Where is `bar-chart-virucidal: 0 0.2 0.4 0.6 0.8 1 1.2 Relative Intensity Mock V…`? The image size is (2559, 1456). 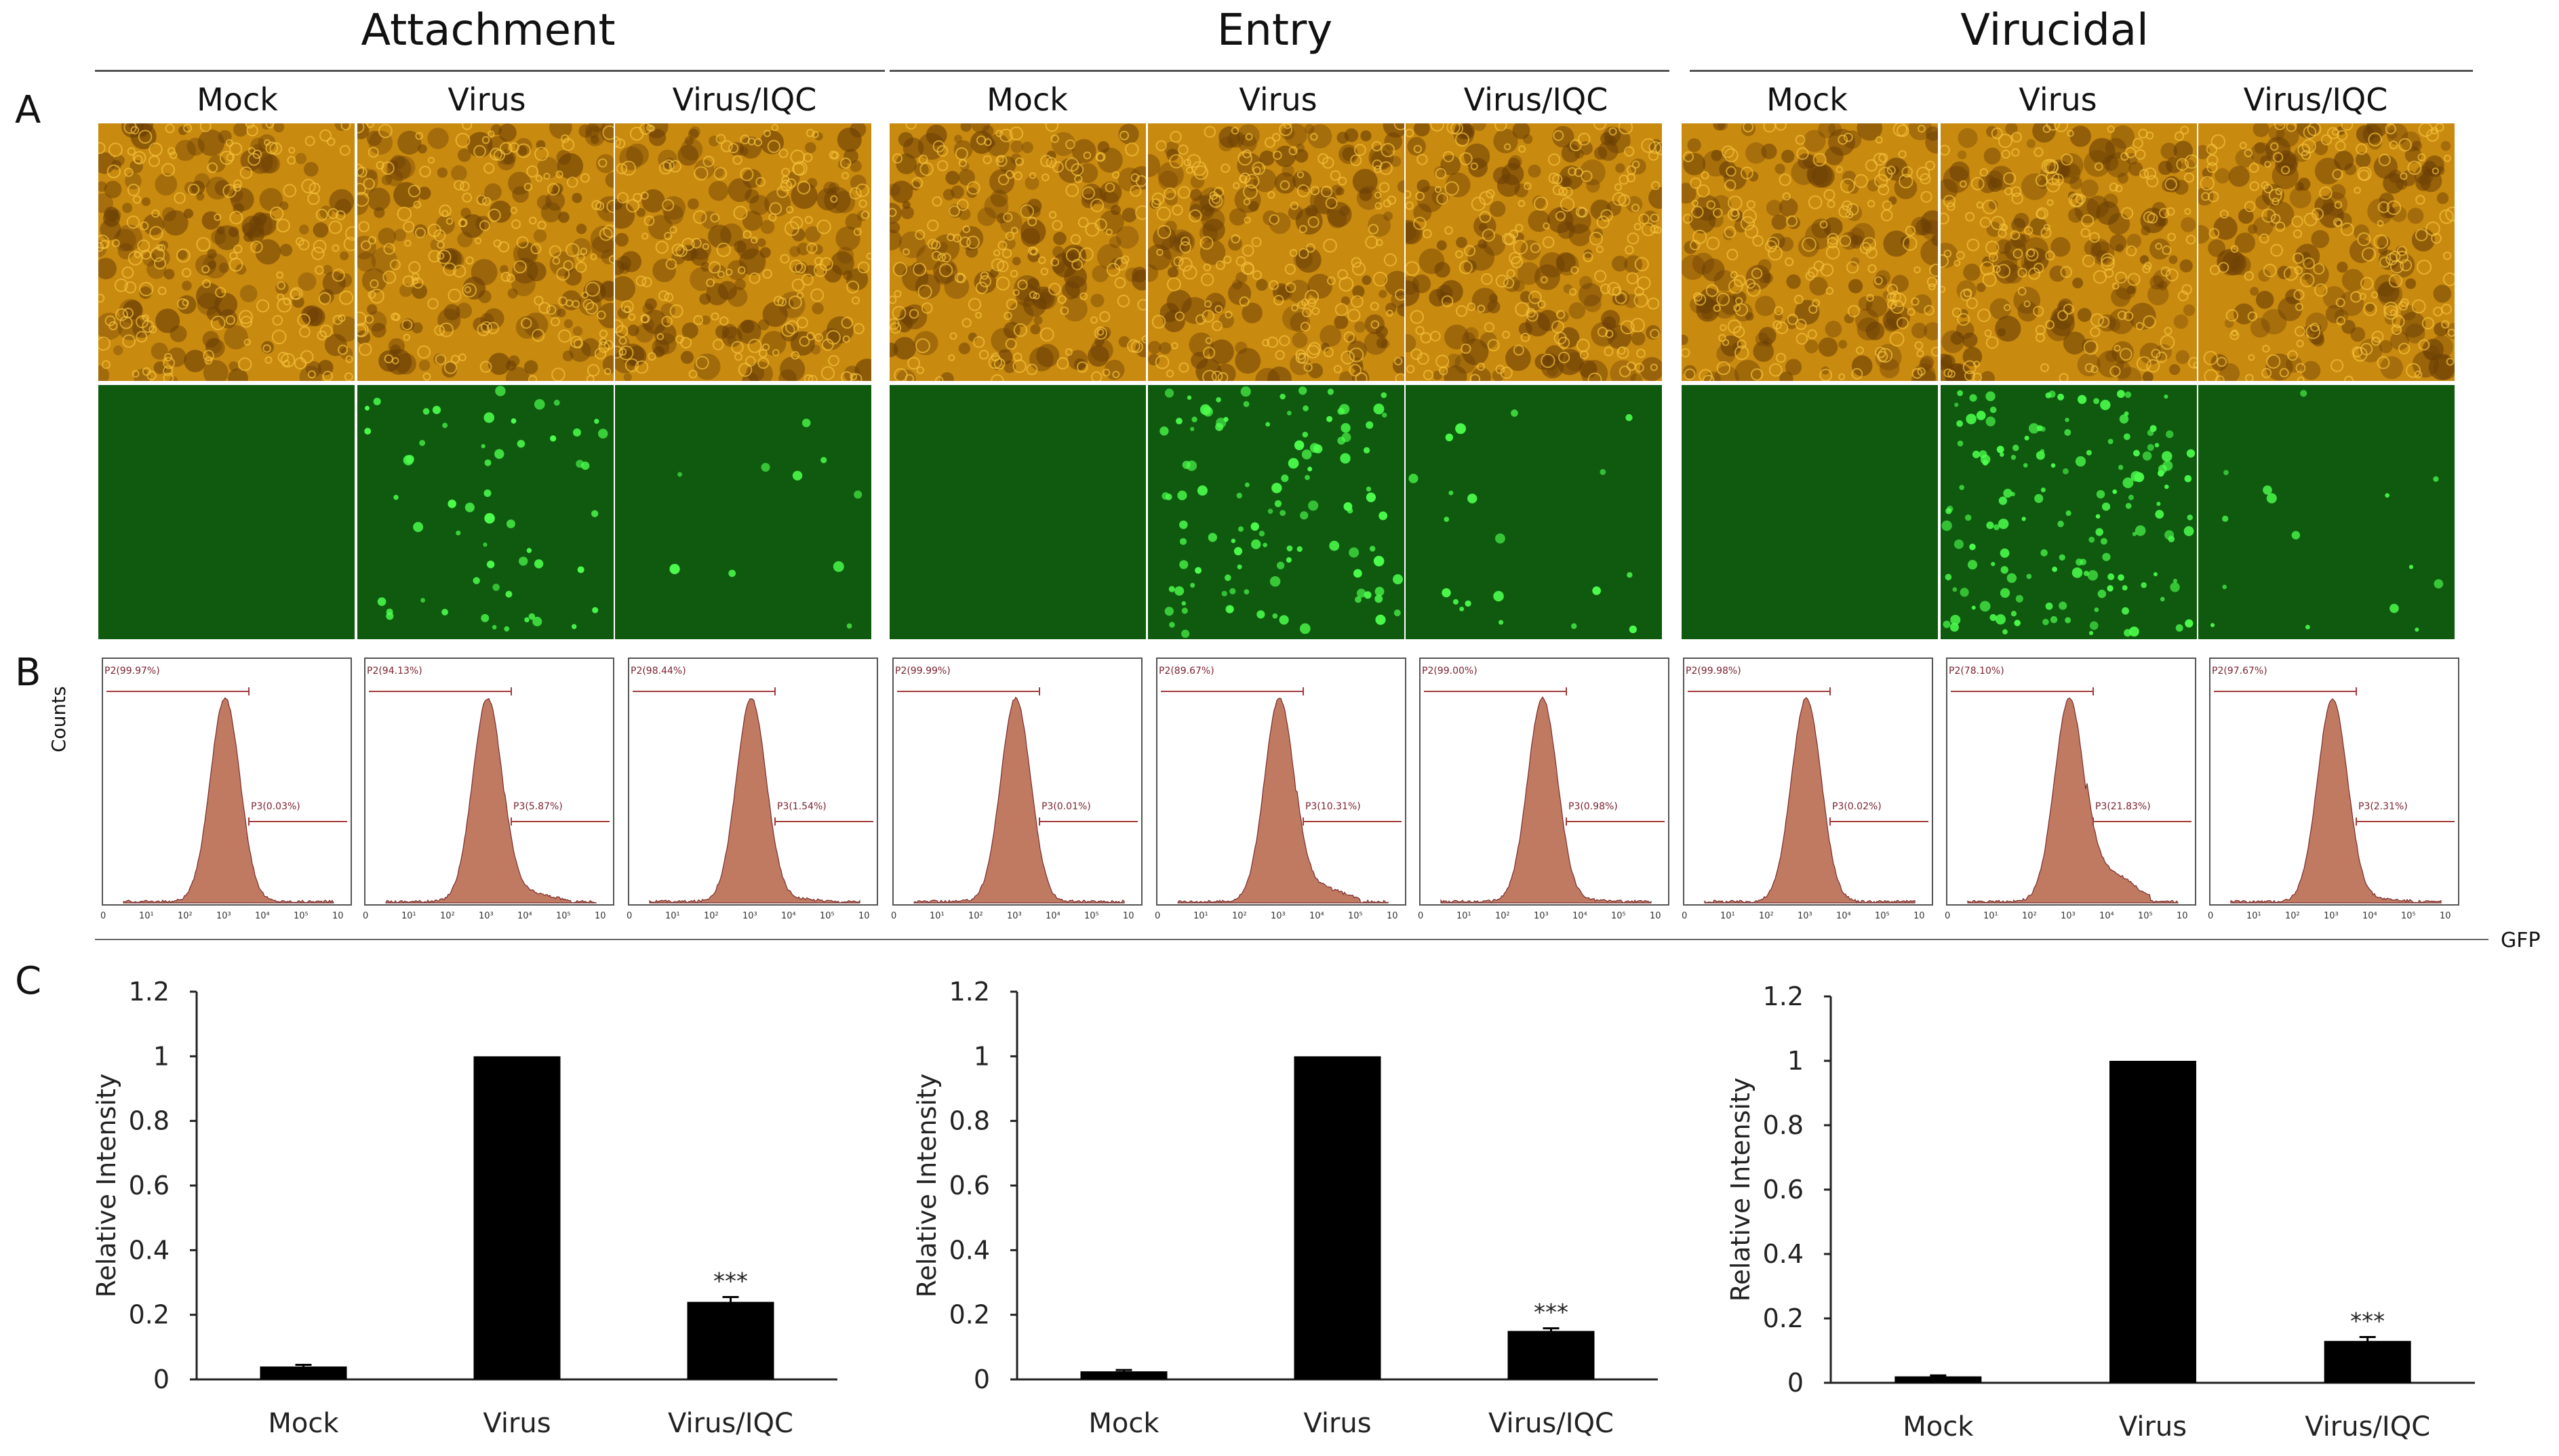 bar-chart-virucidal: 0 0.2 0.4 0.6 0.8 1 1.2 Relative Intensity Mock V… is located at coordinates (2100, 1212).